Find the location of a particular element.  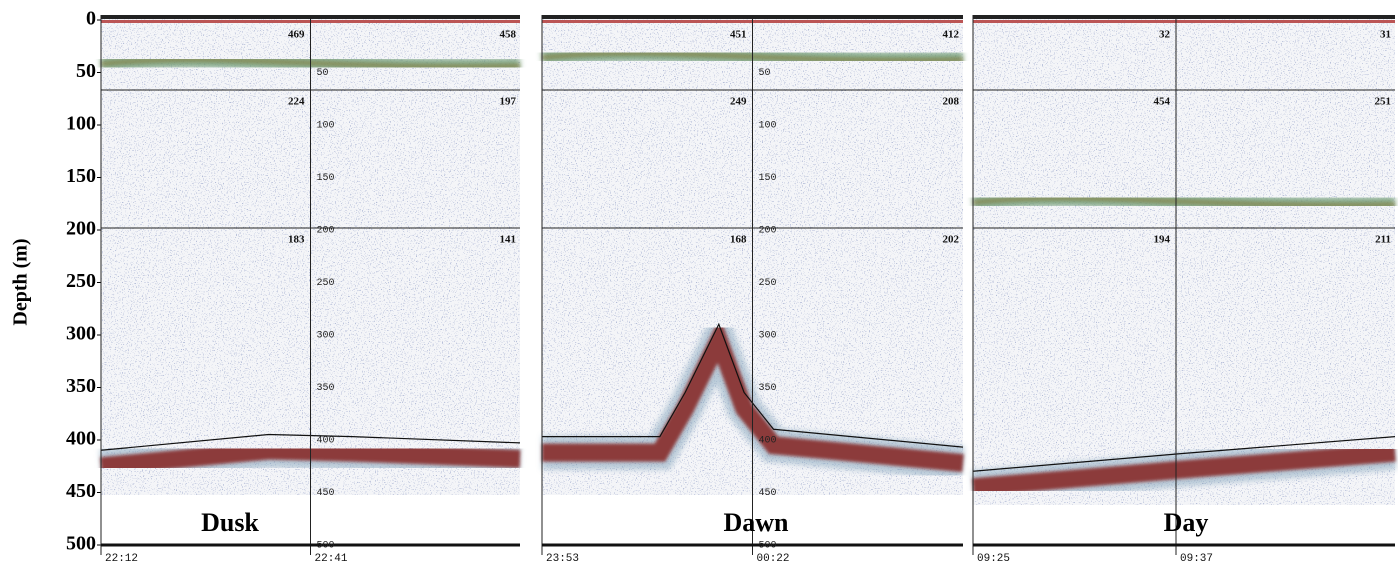

cell-value: 412 is located at coordinates (951, 35).